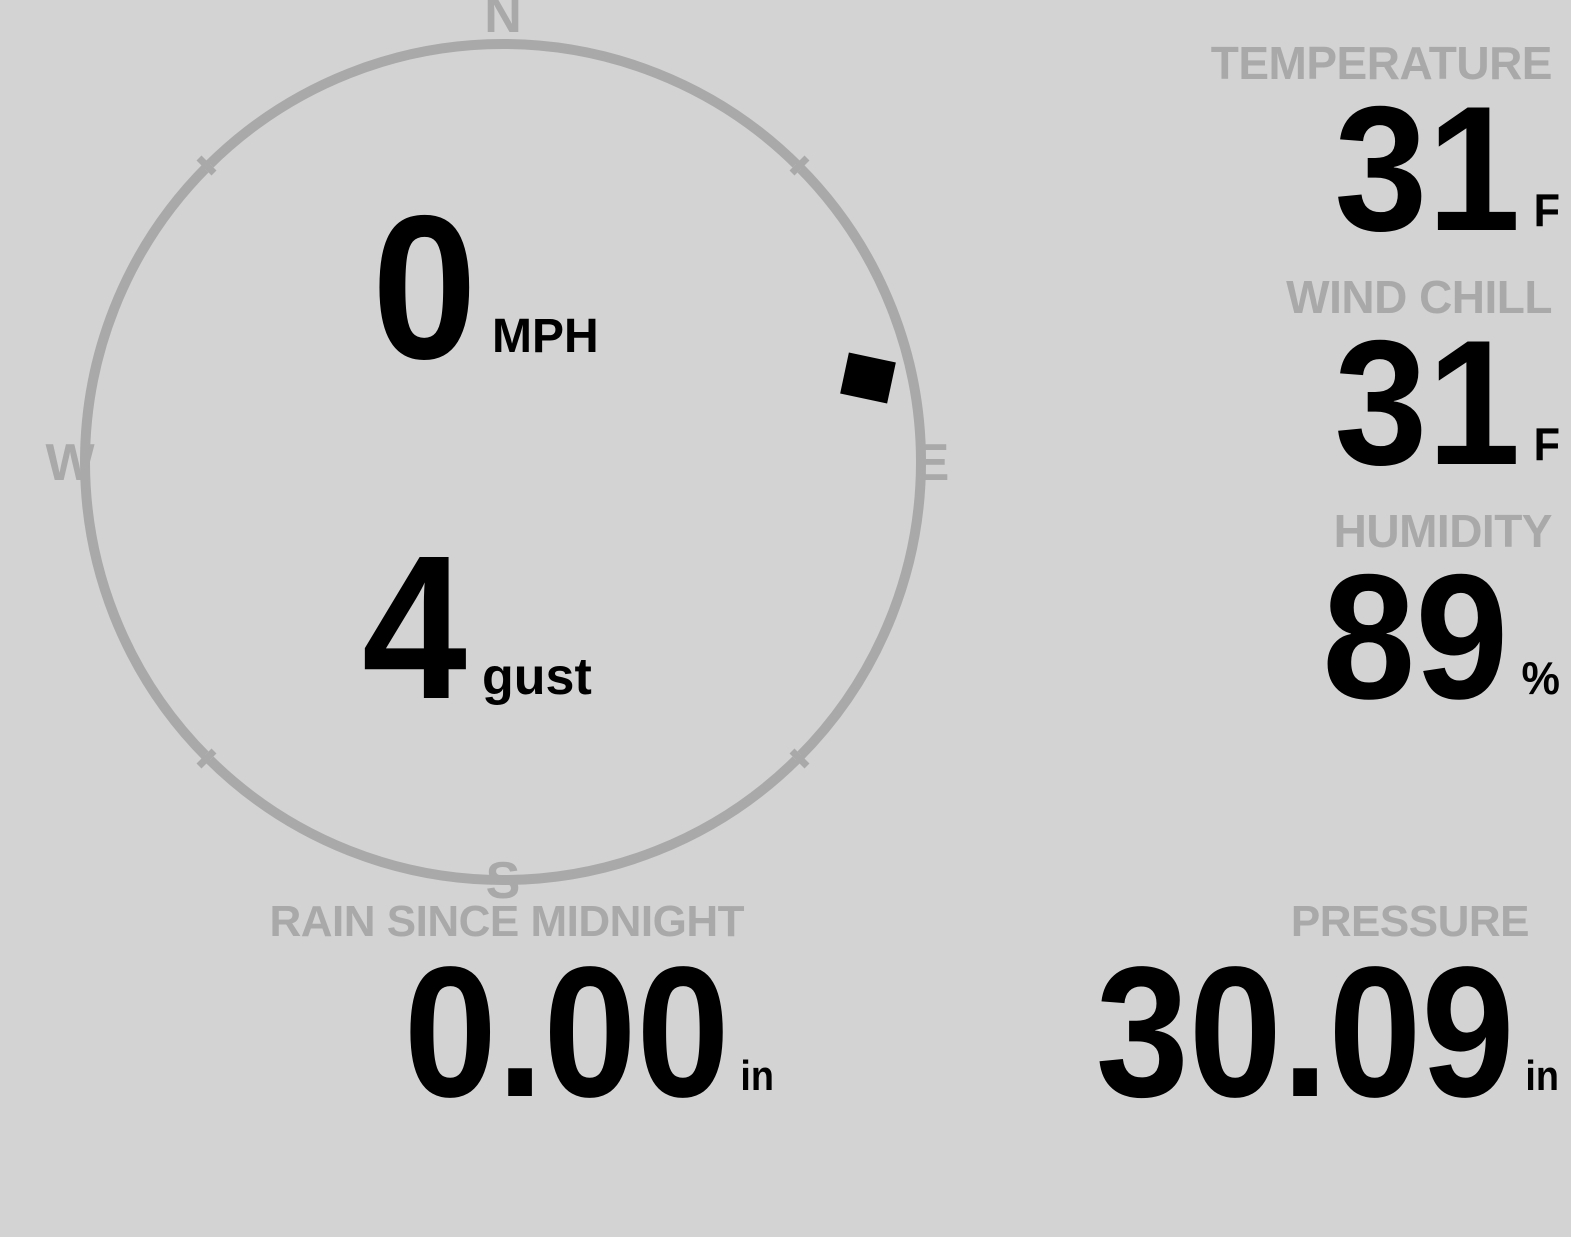 The image size is (1571, 1237). What do you see at coordinates (1419, 297) in the screenshot?
I see `wind-chill-label: WIND CHILL` at bounding box center [1419, 297].